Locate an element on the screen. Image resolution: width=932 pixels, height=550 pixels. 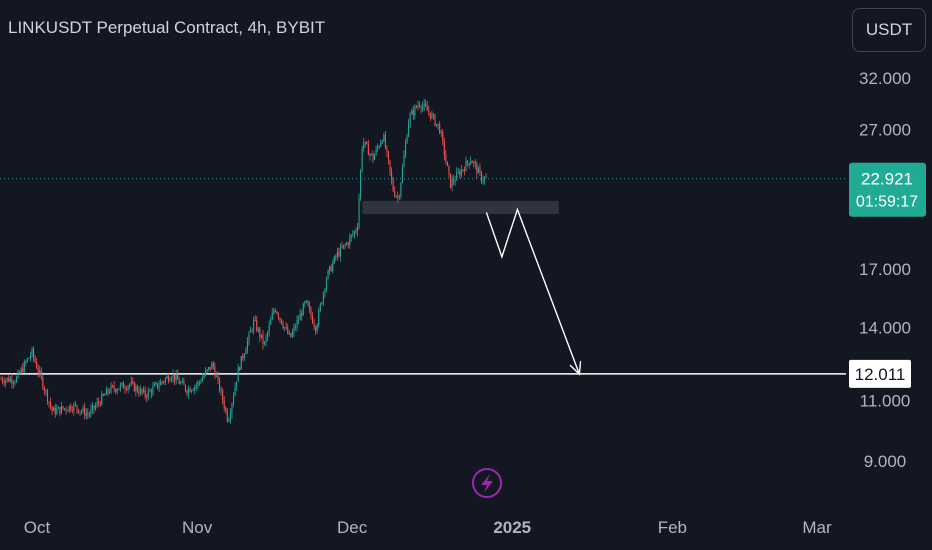
bar-countdown: 01:59:17 is located at coordinates (887, 202).